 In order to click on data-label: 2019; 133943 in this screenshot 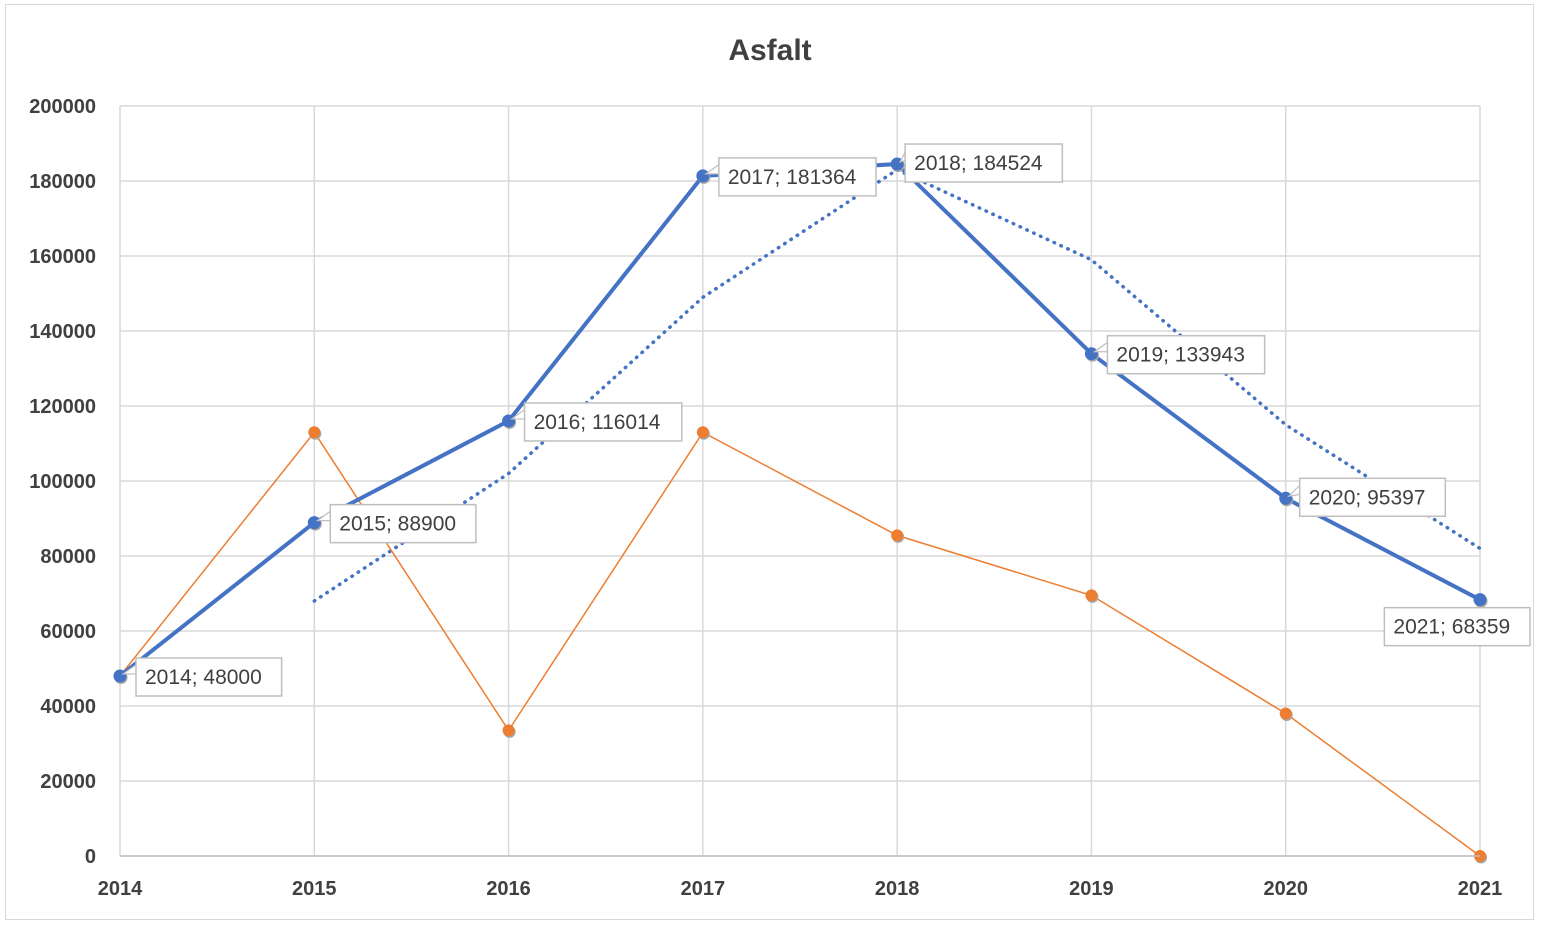, I will do `click(1179, 354)`.